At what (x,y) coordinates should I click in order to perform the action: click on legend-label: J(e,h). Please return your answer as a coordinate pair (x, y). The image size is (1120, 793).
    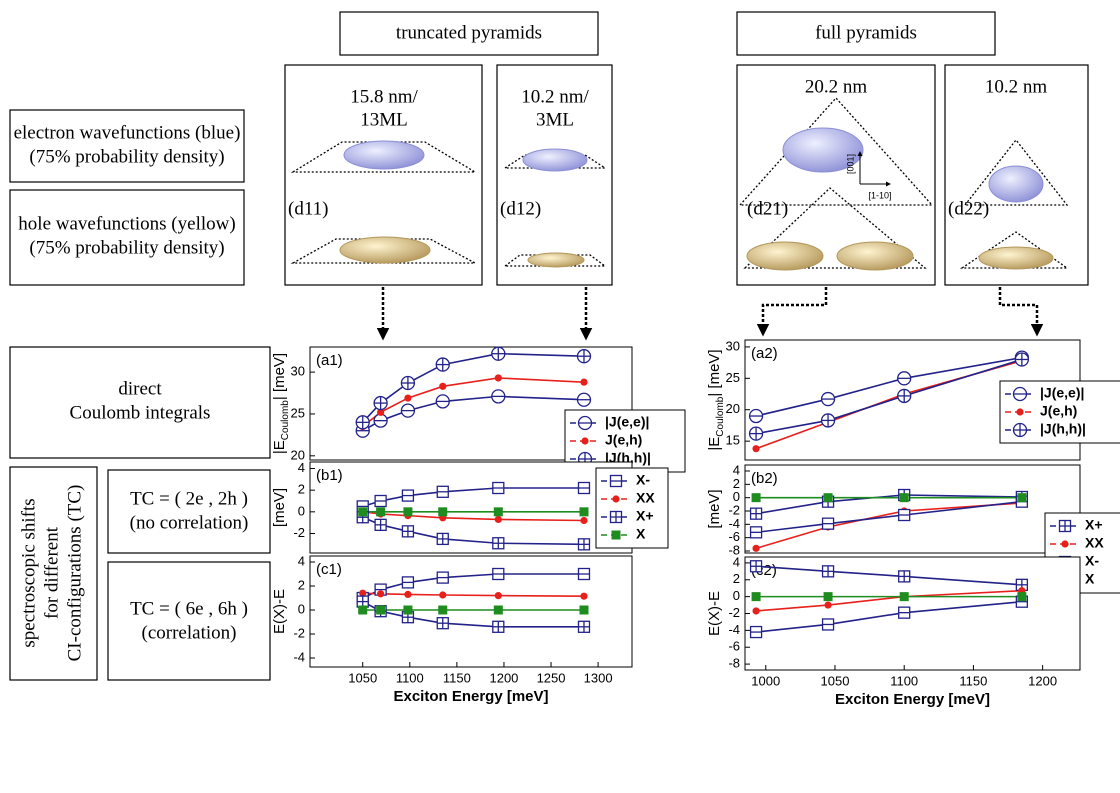
    Looking at the image, I should click on (623, 440).